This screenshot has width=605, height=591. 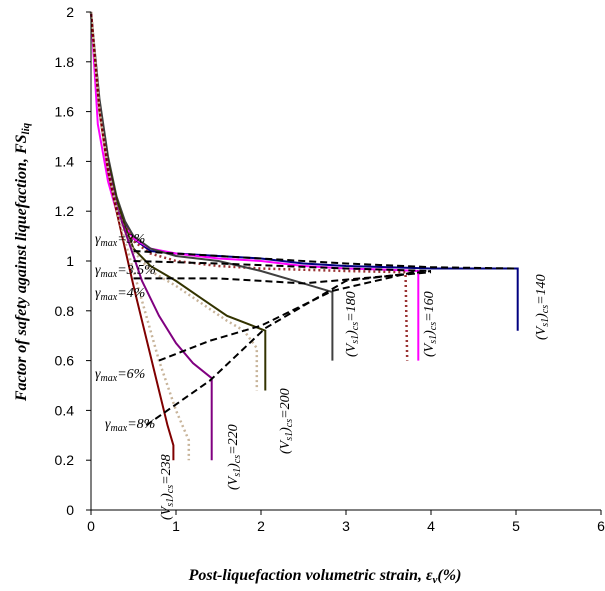 I want to click on y-tick-label-3: 0.6, so click(x=65, y=361).